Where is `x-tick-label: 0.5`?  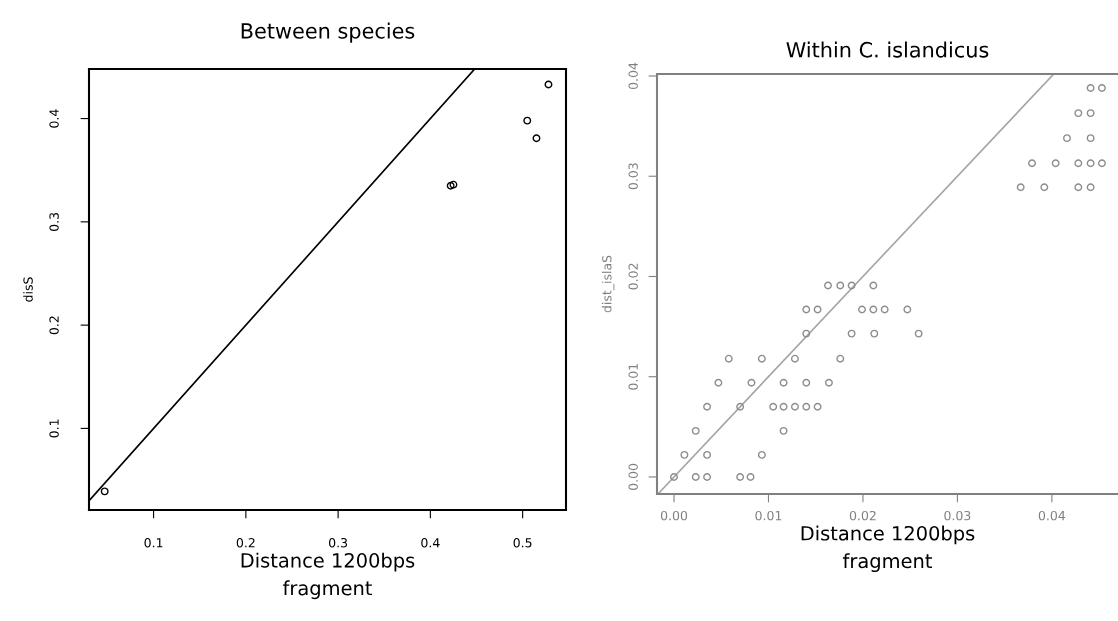 x-tick-label: 0.5 is located at coordinates (522, 543).